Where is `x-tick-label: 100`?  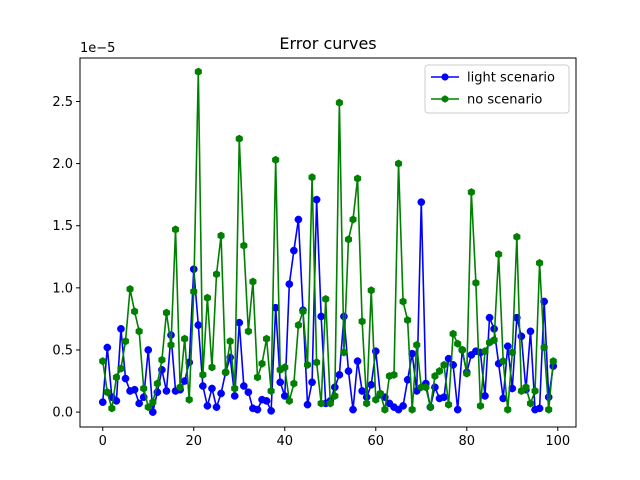 x-tick-label: 100 is located at coordinates (557, 441).